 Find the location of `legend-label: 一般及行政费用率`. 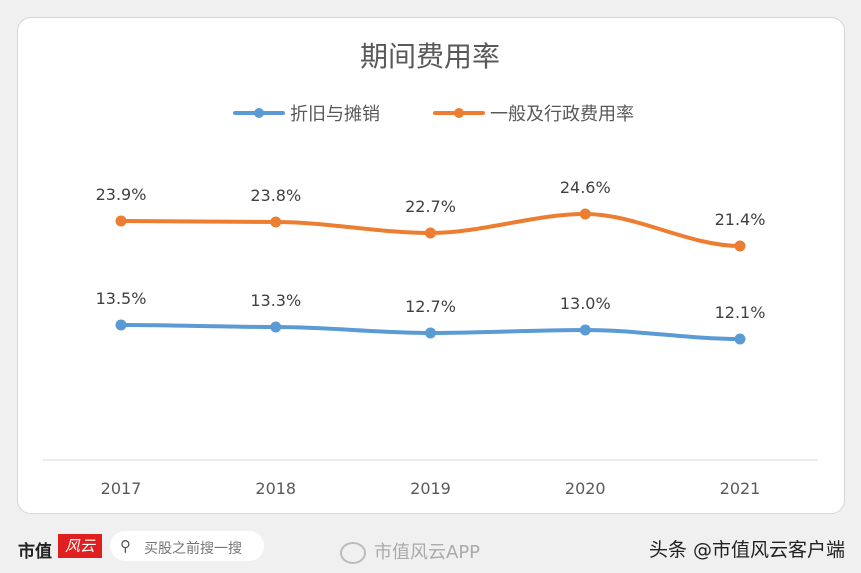

legend-label: 一般及行政费用率 is located at coordinates (562, 114).